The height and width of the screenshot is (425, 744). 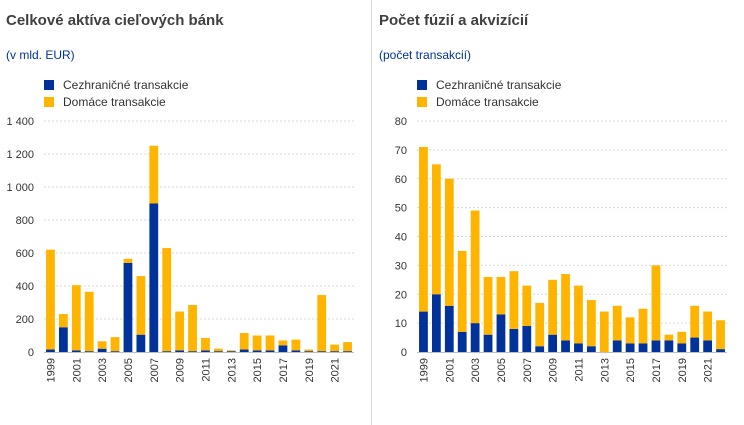 What do you see at coordinates (126, 84) in the screenshot?
I see `legend-label-cross-border: Cezhraničné transakcie` at bounding box center [126, 84].